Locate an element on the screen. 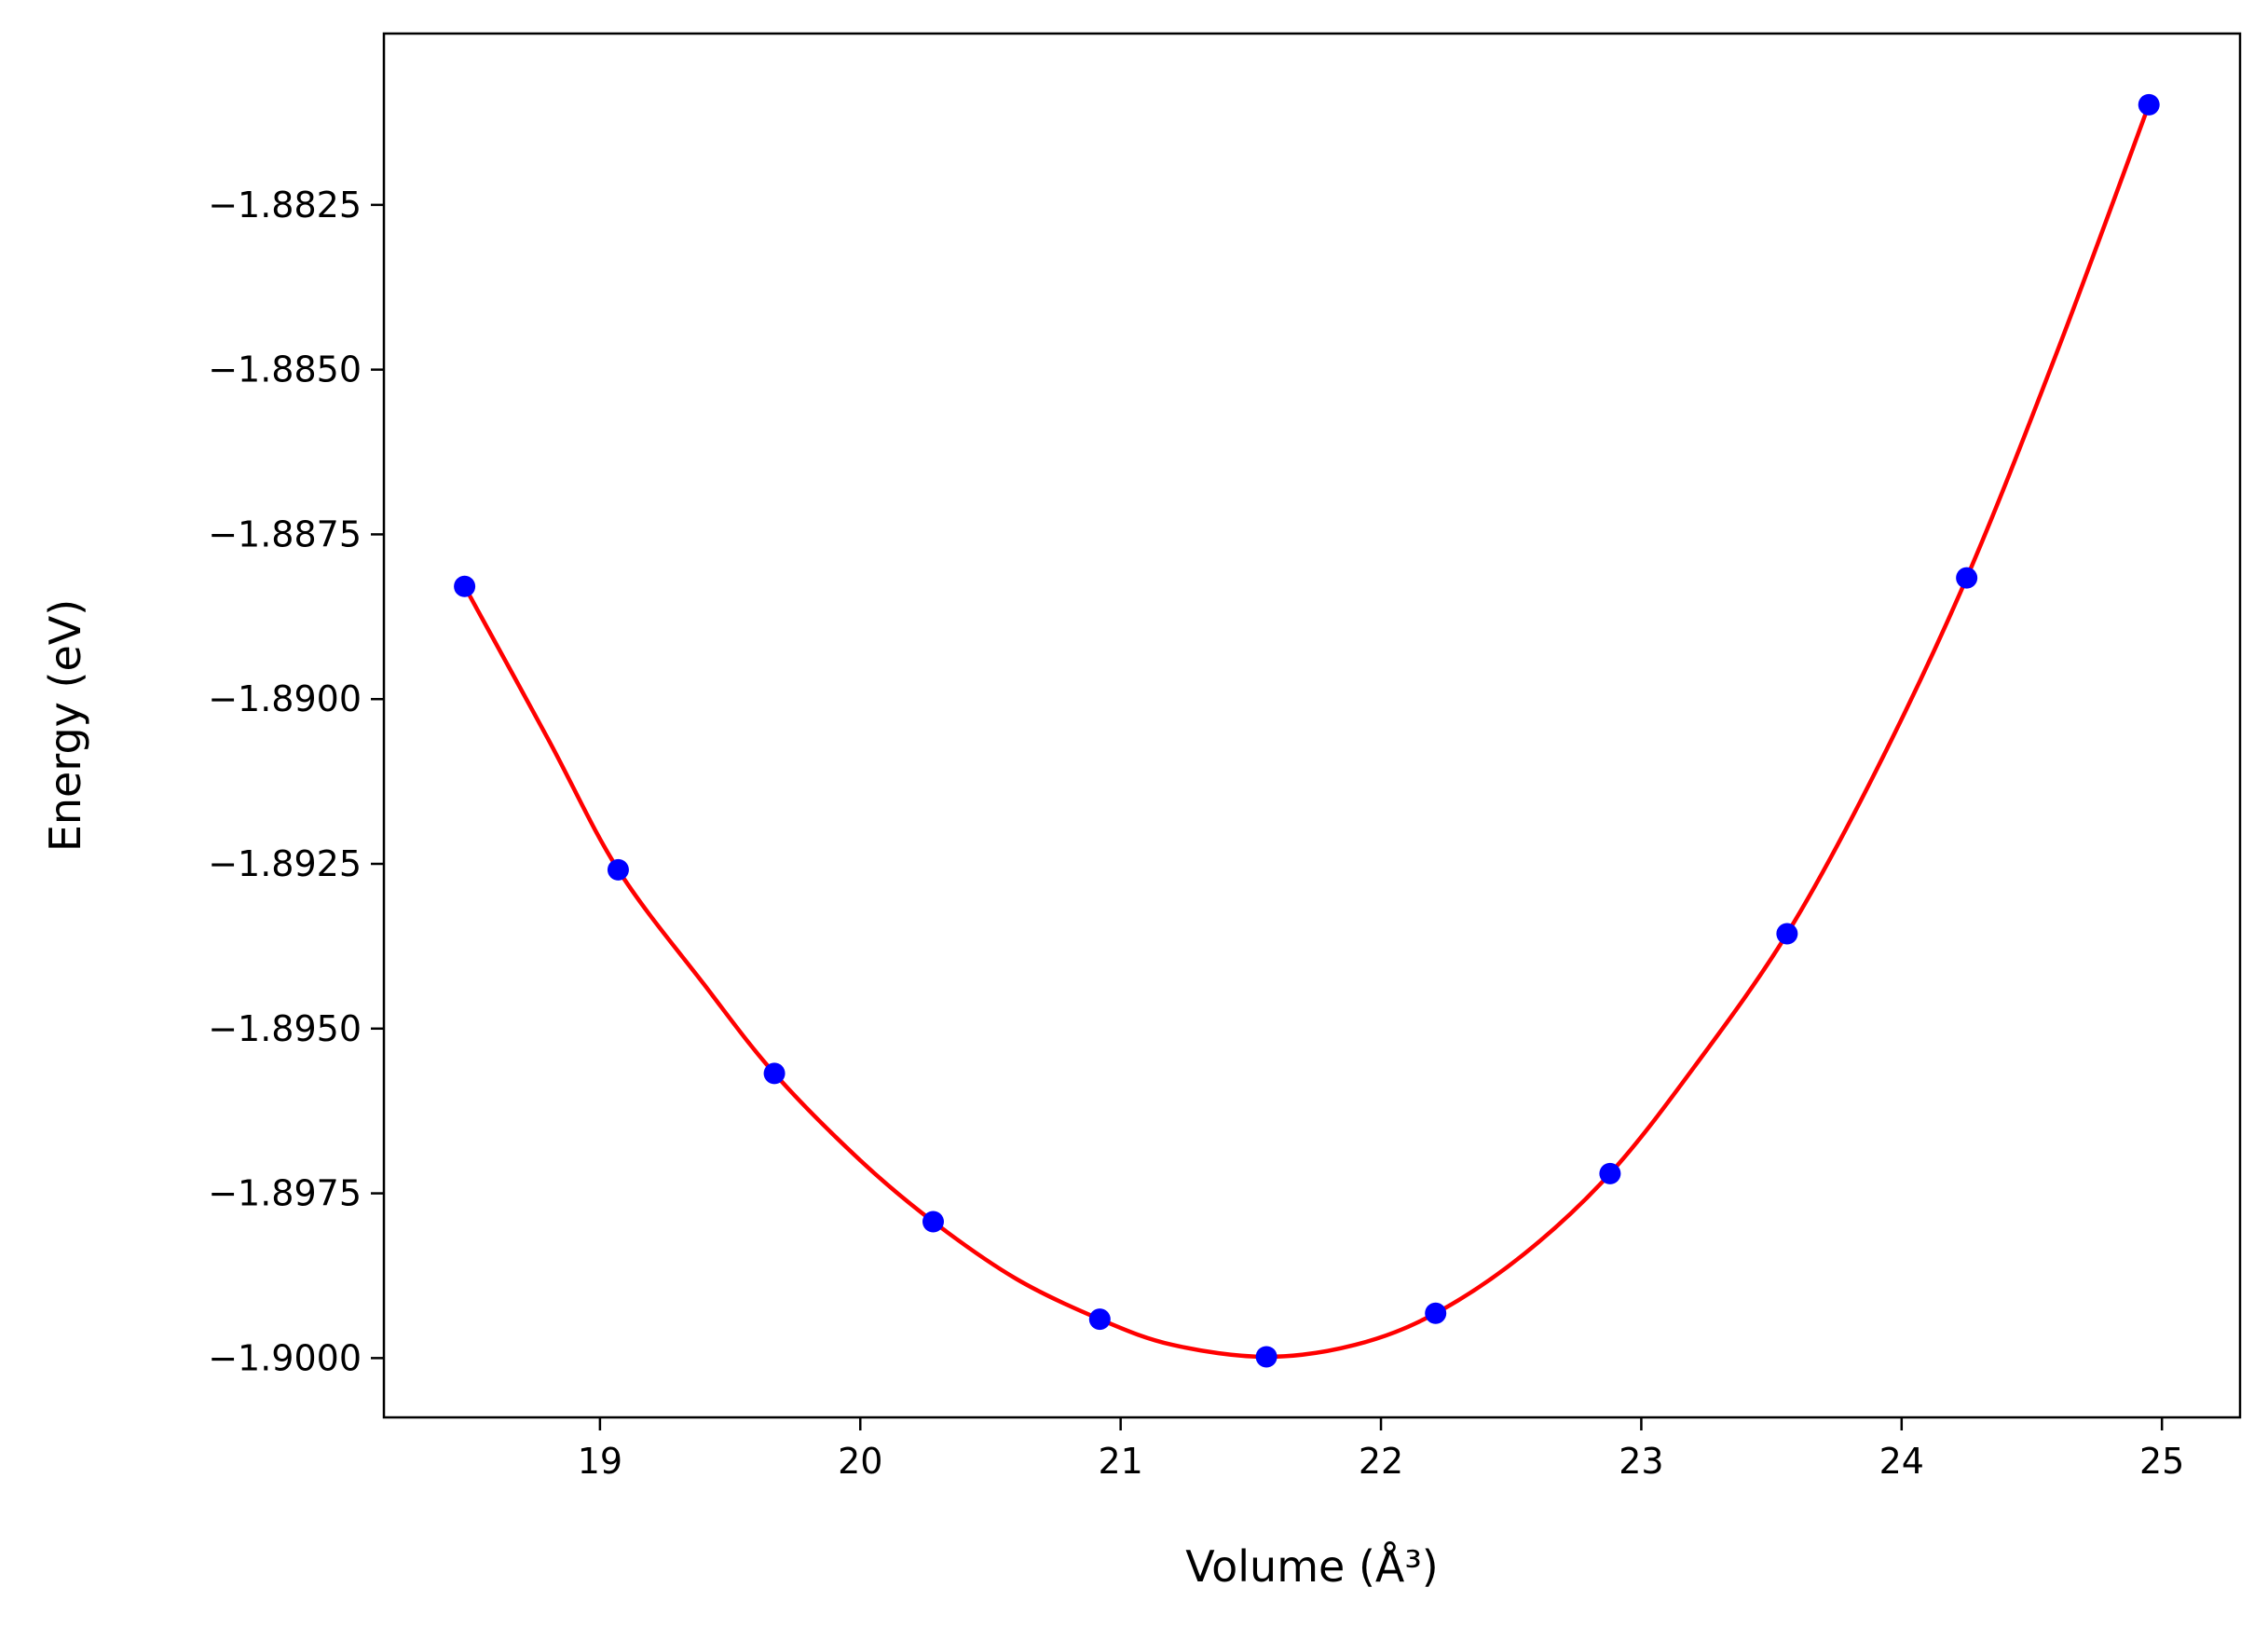  y-tick-label: −1.8900 is located at coordinates (285, 699).